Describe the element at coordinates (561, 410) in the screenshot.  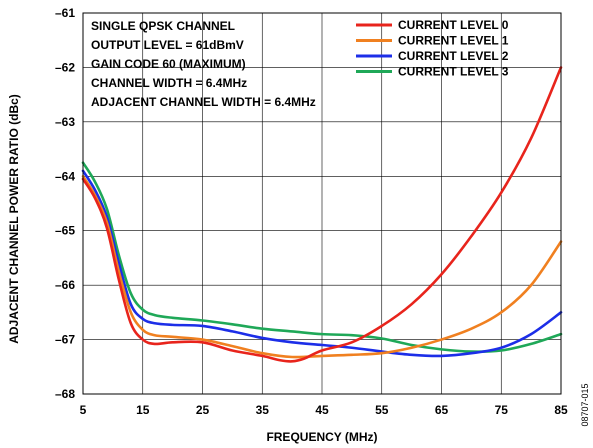
I see `x-tick-label: 85` at that location.